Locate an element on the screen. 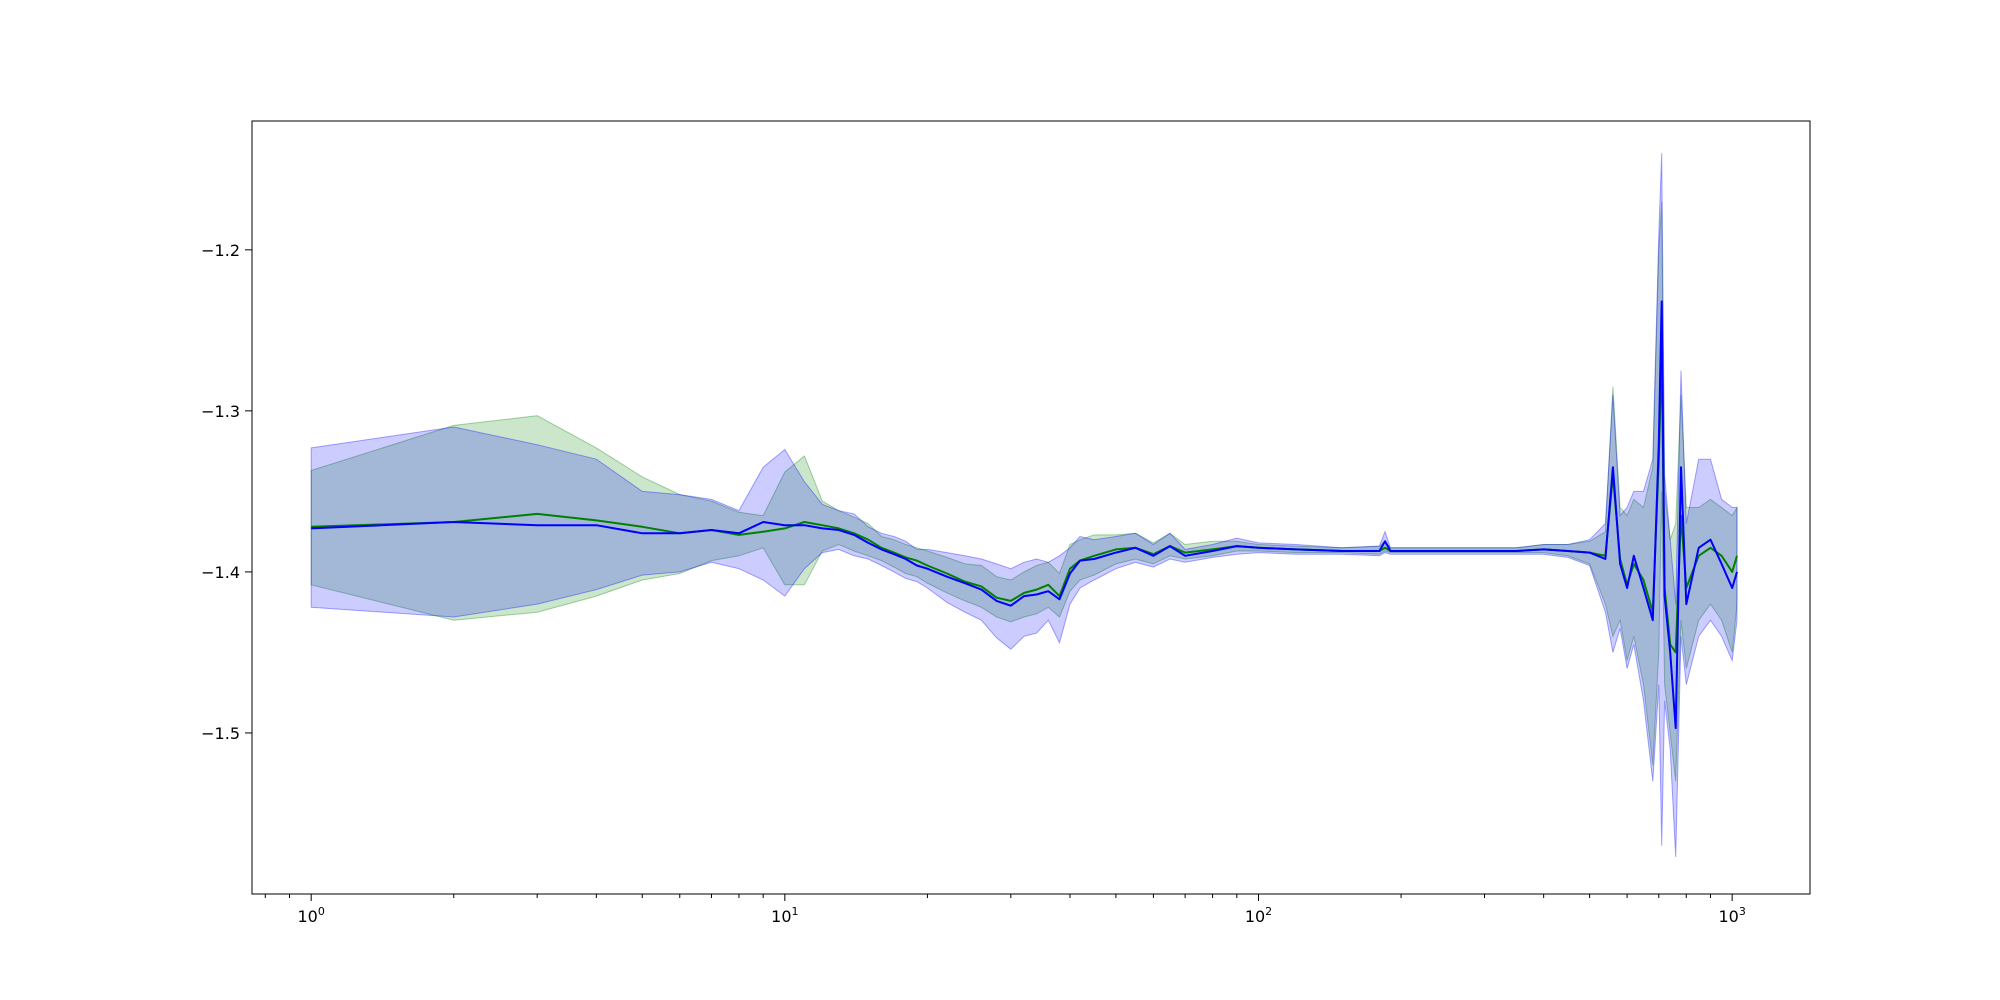 Image resolution: width=2000 pixels, height=1000 pixels. y-tick-label: −1.2 is located at coordinates (220, 250).